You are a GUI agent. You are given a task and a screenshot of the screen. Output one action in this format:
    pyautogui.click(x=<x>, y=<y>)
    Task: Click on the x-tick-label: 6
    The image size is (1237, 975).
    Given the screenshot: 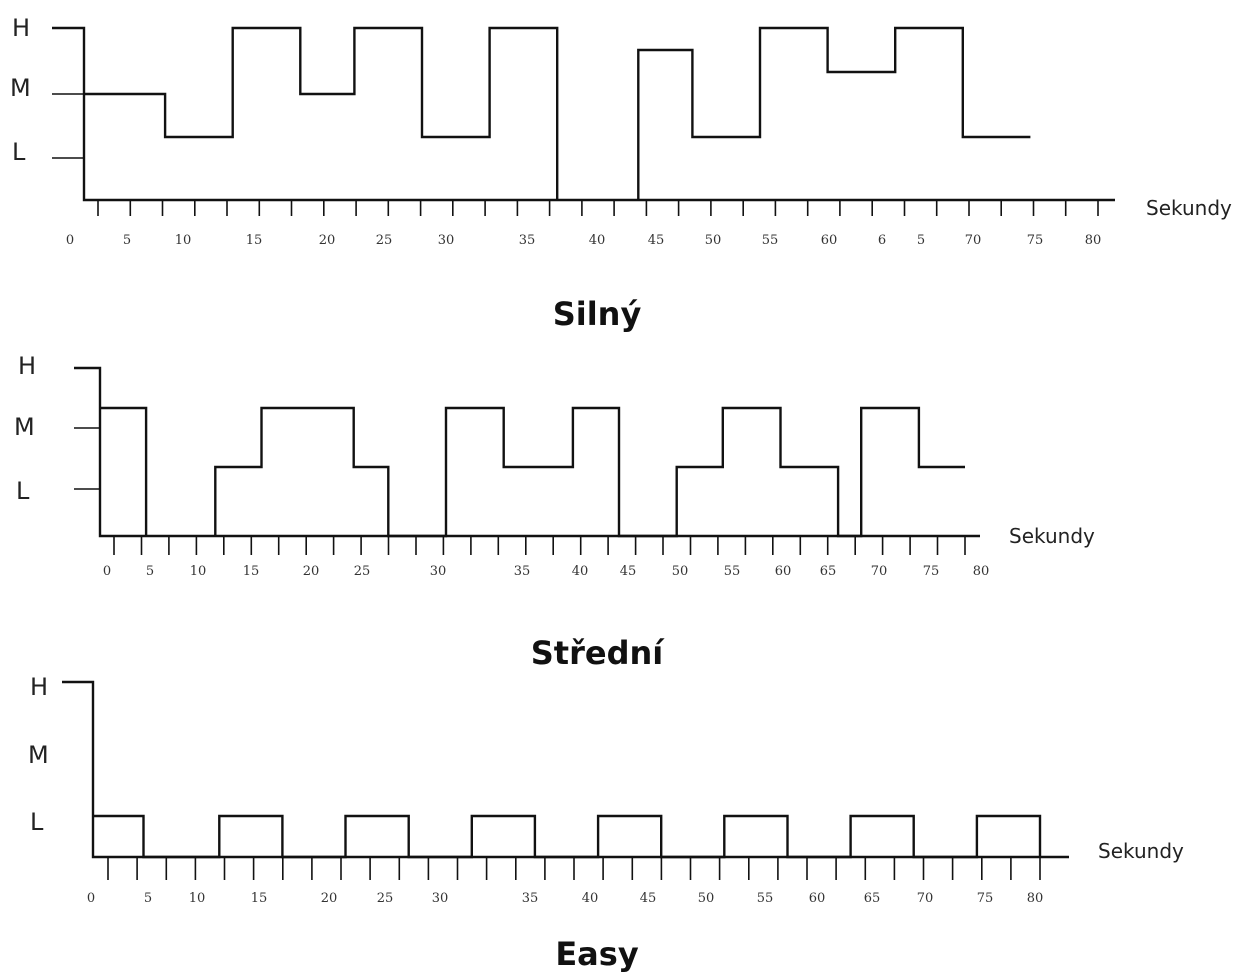 What is the action you would take?
    pyautogui.click(x=882, y=240)
    